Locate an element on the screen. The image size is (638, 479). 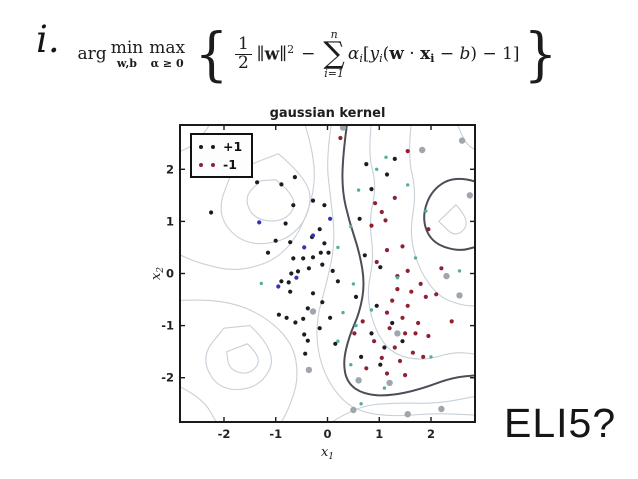
arg-operator: arg is located at coordinates (92, 54).